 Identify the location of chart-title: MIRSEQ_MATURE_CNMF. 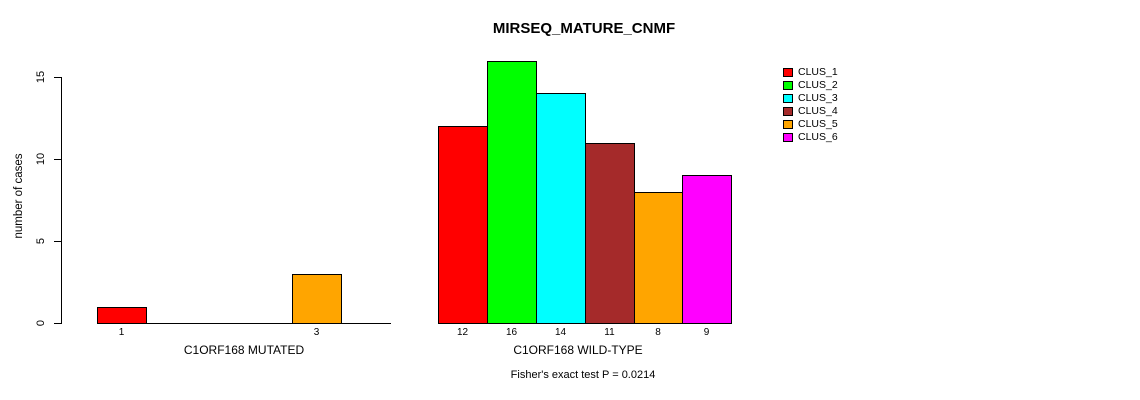
(584, 28).